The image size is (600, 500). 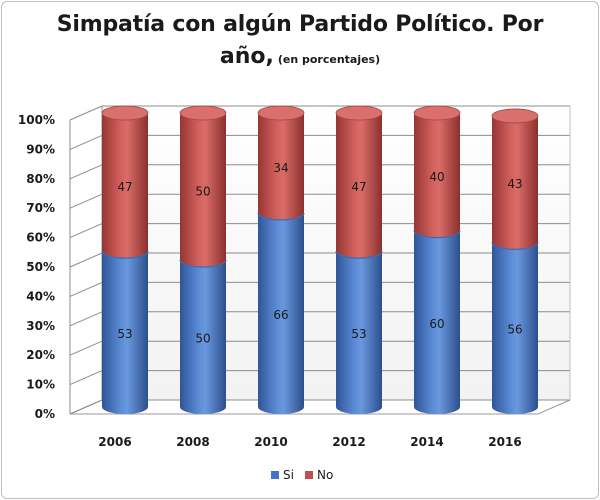 What do you see at coordinates (114, 442) in the screenshot?
I see `x-tick-label: 2006` at bounding box center [114, 442].